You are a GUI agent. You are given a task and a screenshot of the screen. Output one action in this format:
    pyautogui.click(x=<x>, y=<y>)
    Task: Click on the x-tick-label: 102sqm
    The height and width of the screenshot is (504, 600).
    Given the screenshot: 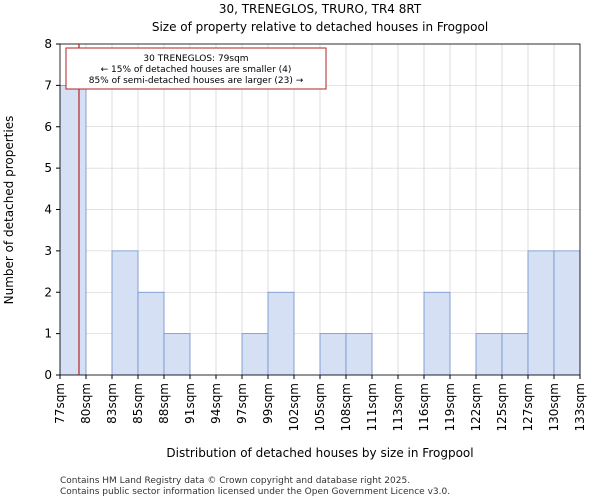 What is the action you would take?
    pyautogui.click(x=294, y=407)
    